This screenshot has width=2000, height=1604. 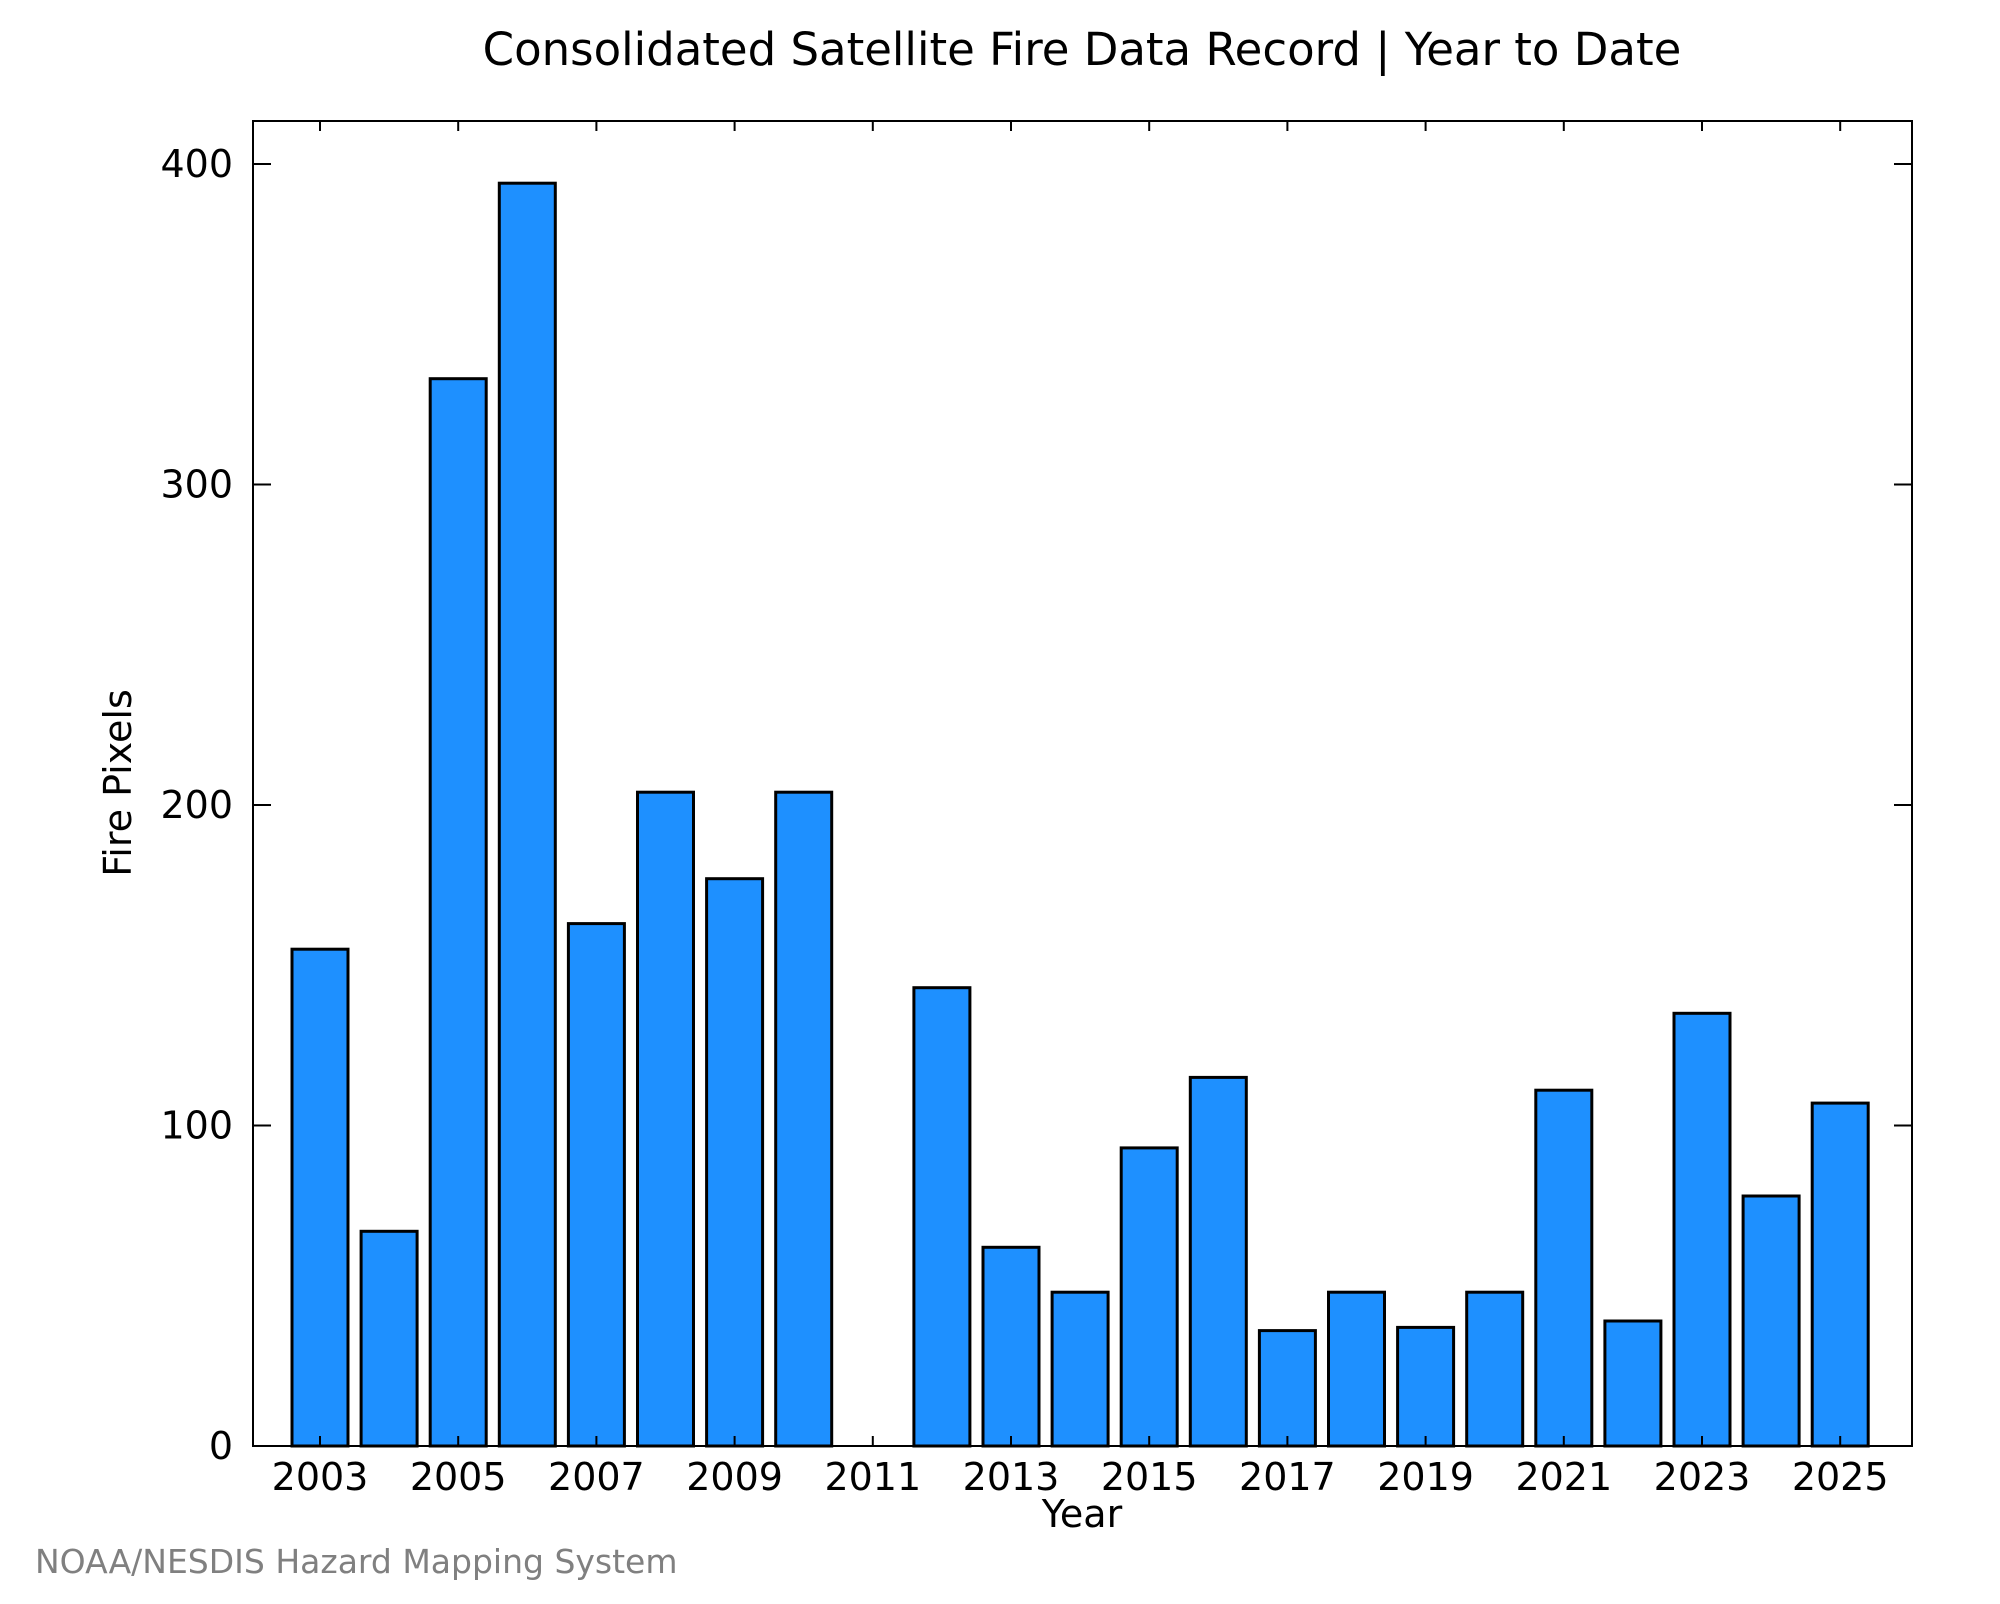 I want to click on credit-text: NOAA/NESDIS Hazard Mapping System, so click(x=356, y=1561).